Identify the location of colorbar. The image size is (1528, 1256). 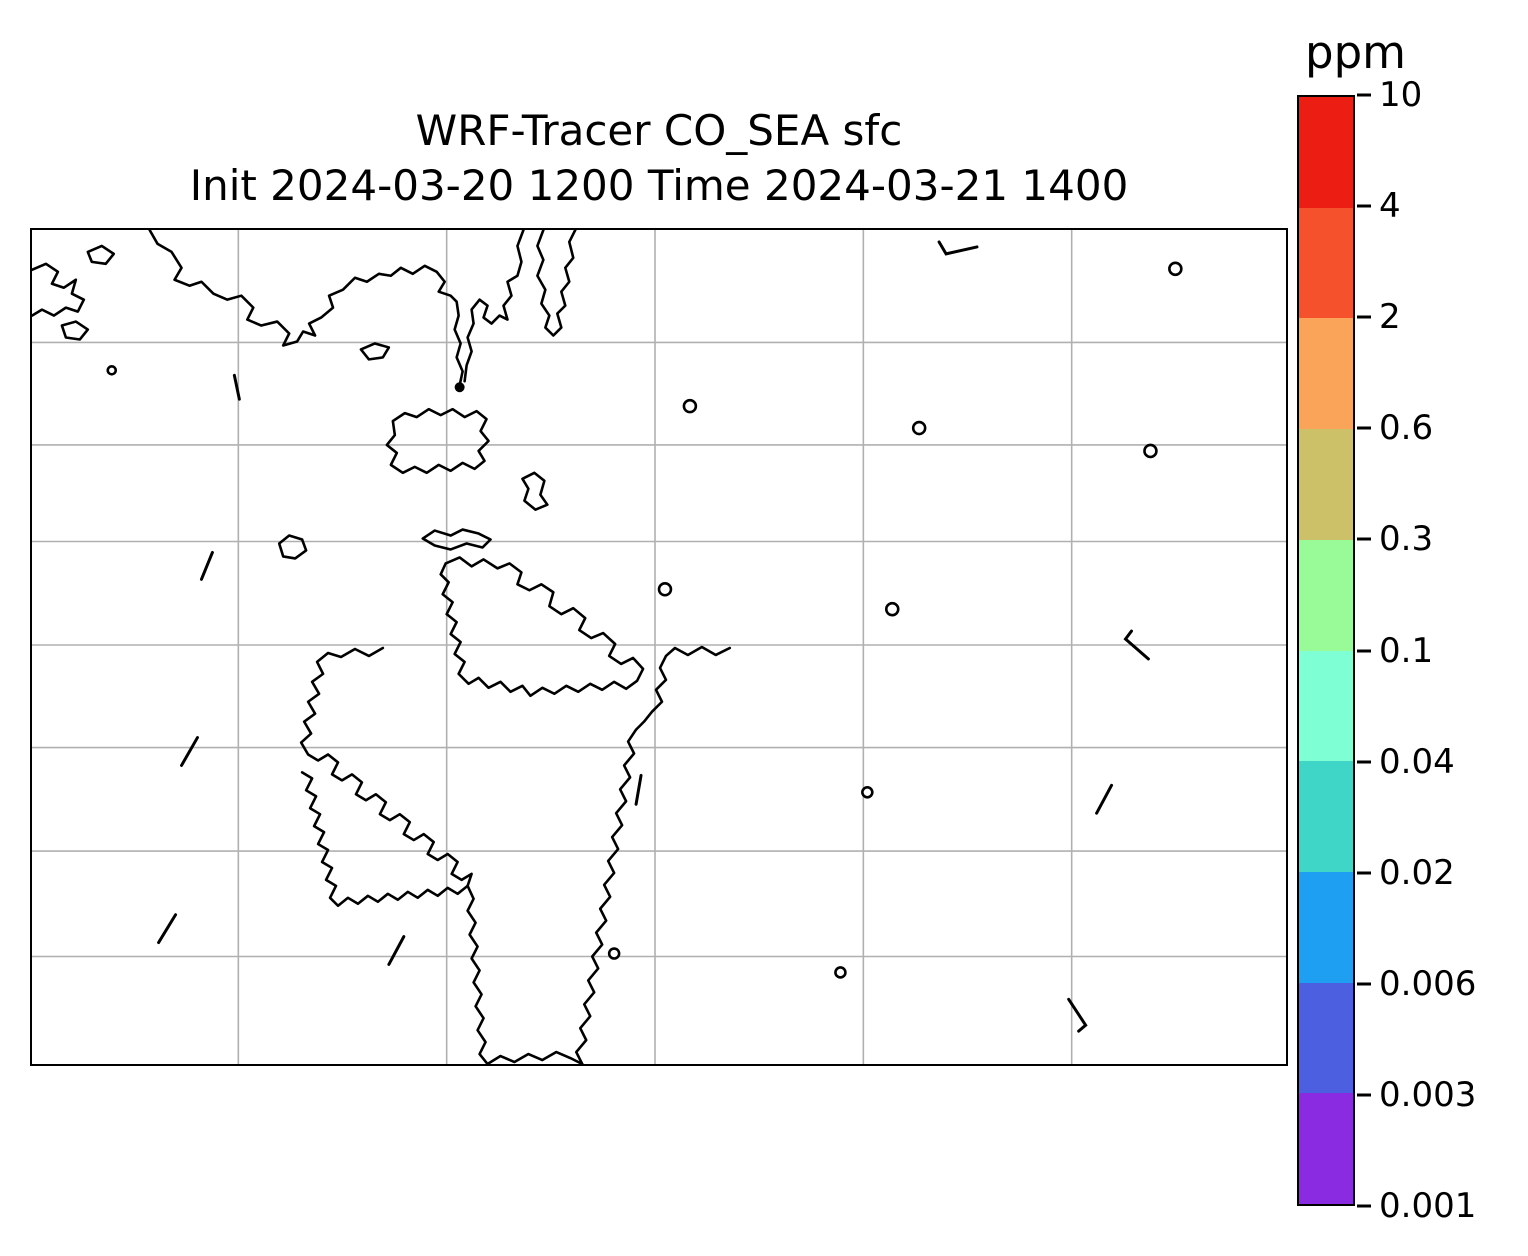
(1326, 650).